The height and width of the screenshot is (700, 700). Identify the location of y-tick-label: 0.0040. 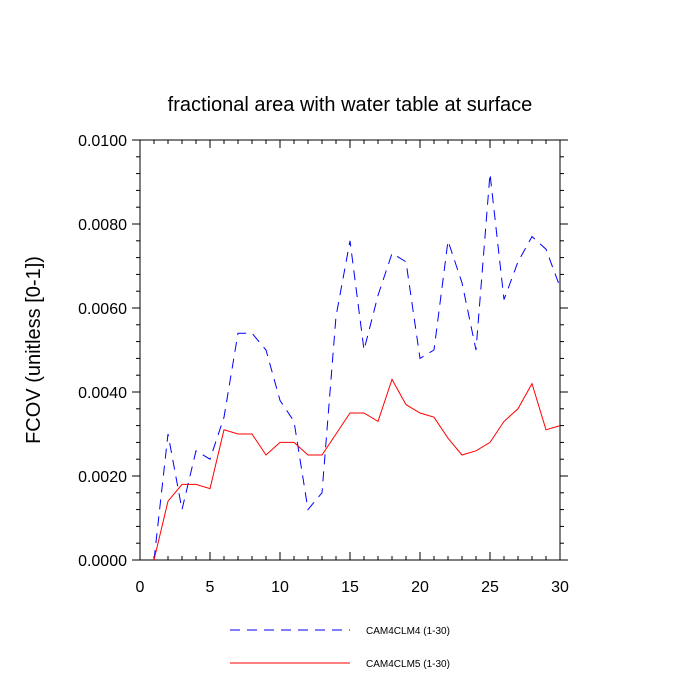
(102, 393).